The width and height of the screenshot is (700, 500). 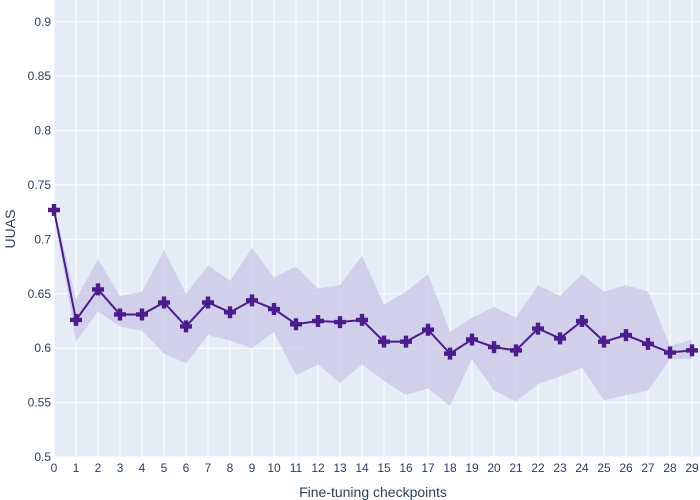 I want to click on x-tick-label: 16, so click(x=406, y=468).